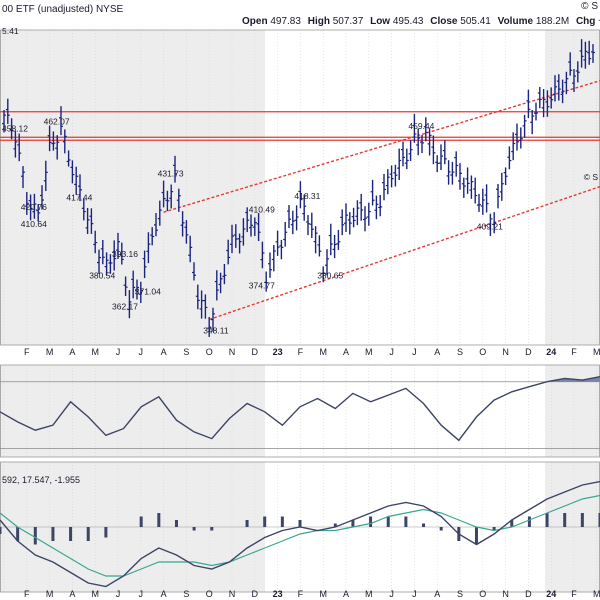 Image resolution: width=600 pixels, height=600 pixels. What do you see at coordinates (551, 352) in the screenshot?
I see `x-tick-label: 24` at bounding box center [551, 352].